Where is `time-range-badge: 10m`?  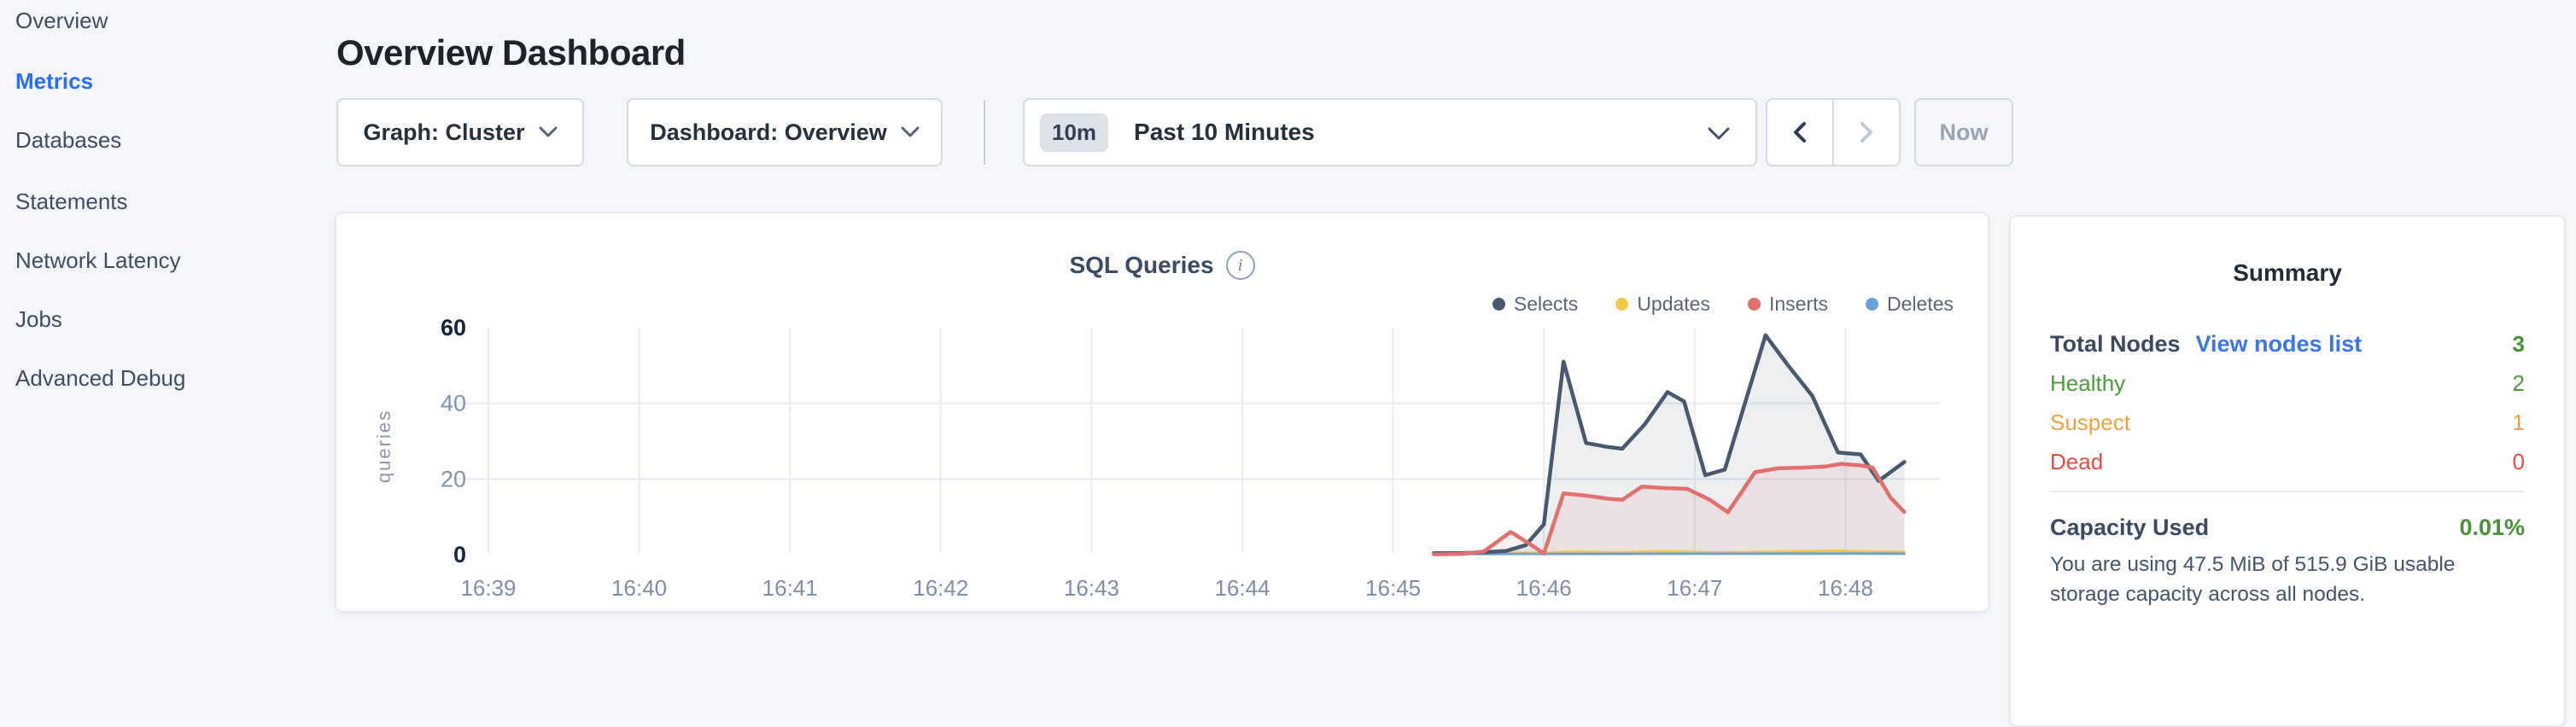 time-range-badge: 10m is located at coordinates (1074, 133).